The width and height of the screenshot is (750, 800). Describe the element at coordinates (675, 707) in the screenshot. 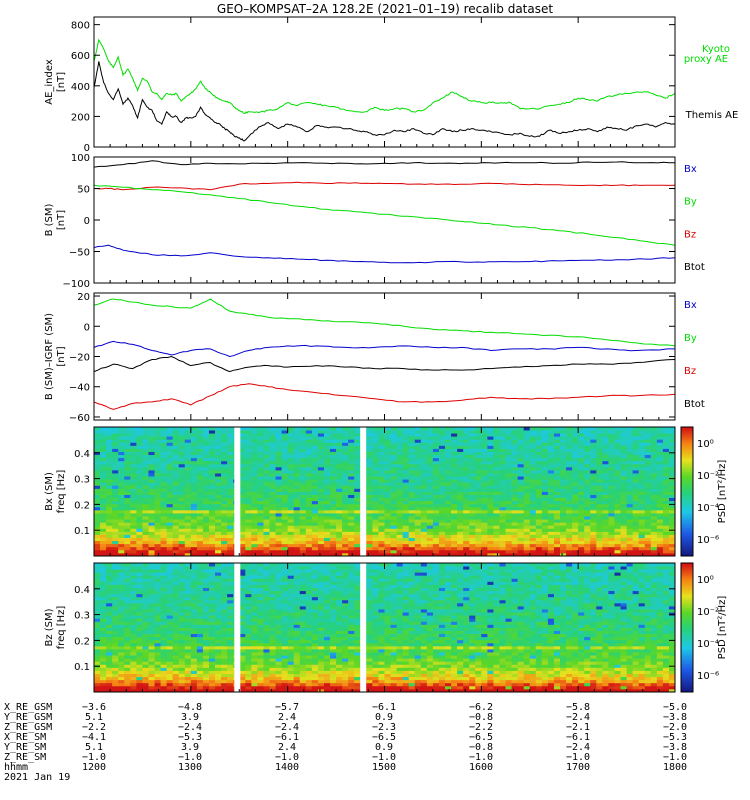

I see `ephemeris-value: −5.0` at that location.